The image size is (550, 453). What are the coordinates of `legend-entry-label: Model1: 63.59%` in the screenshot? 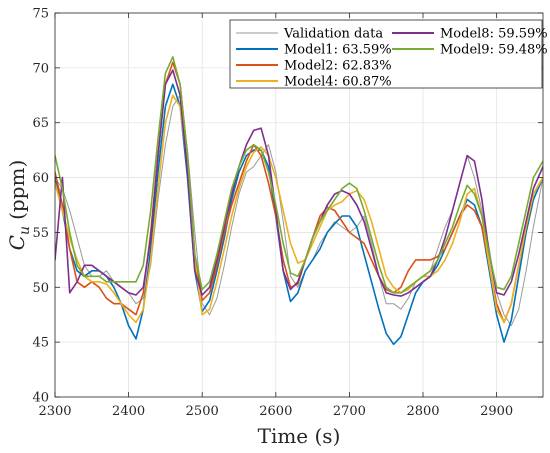 It's located at (338, 50).